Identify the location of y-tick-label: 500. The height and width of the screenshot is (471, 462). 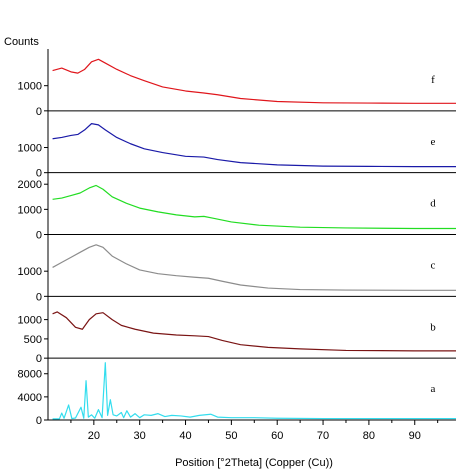
(33, 340).